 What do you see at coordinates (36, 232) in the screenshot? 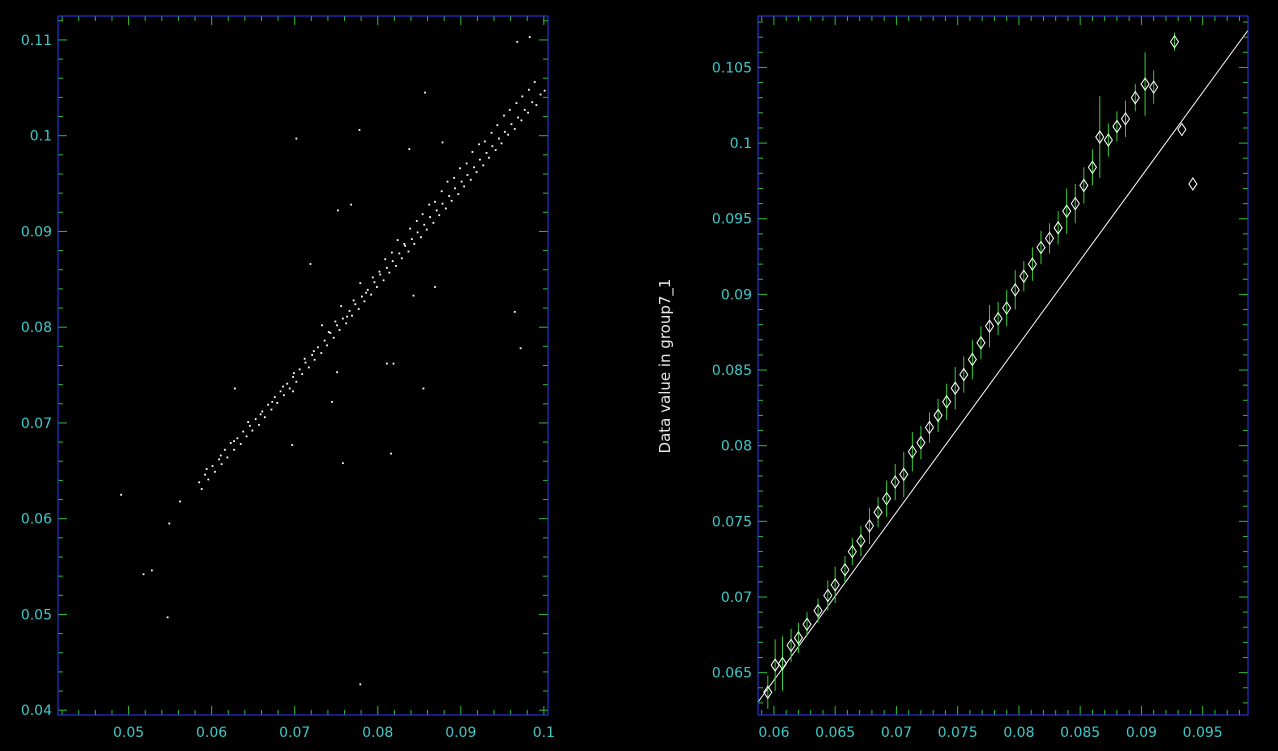
I see `left-y-tick-label: 0.09` at bounding box center [36, 232].